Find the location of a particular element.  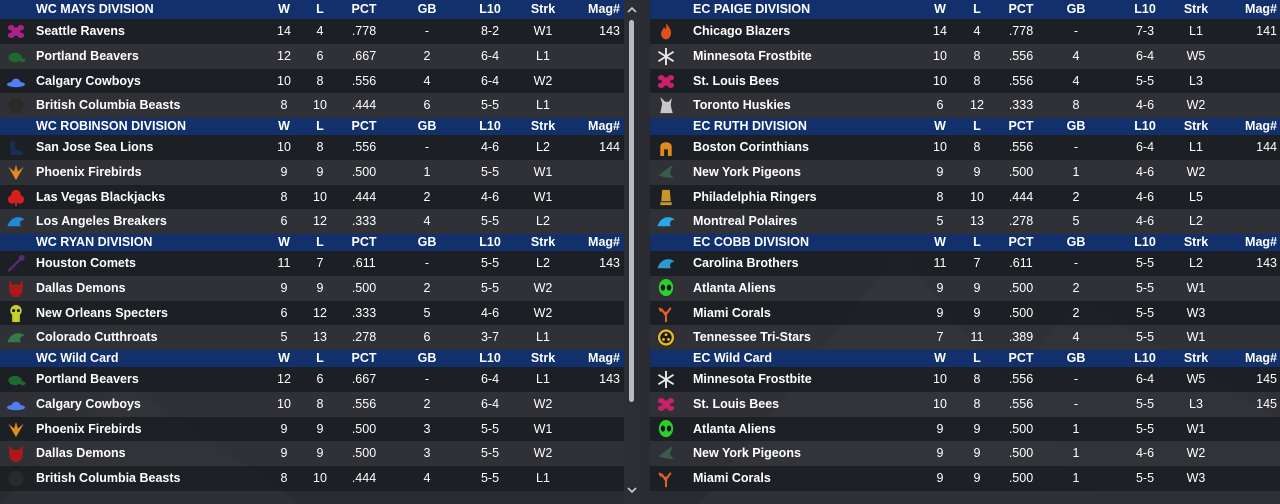

team-row-philadelphia-ringers: Philadelphia Ringers 8 10 .444 2 4-6 L5 is located at coordinates (965, 197).